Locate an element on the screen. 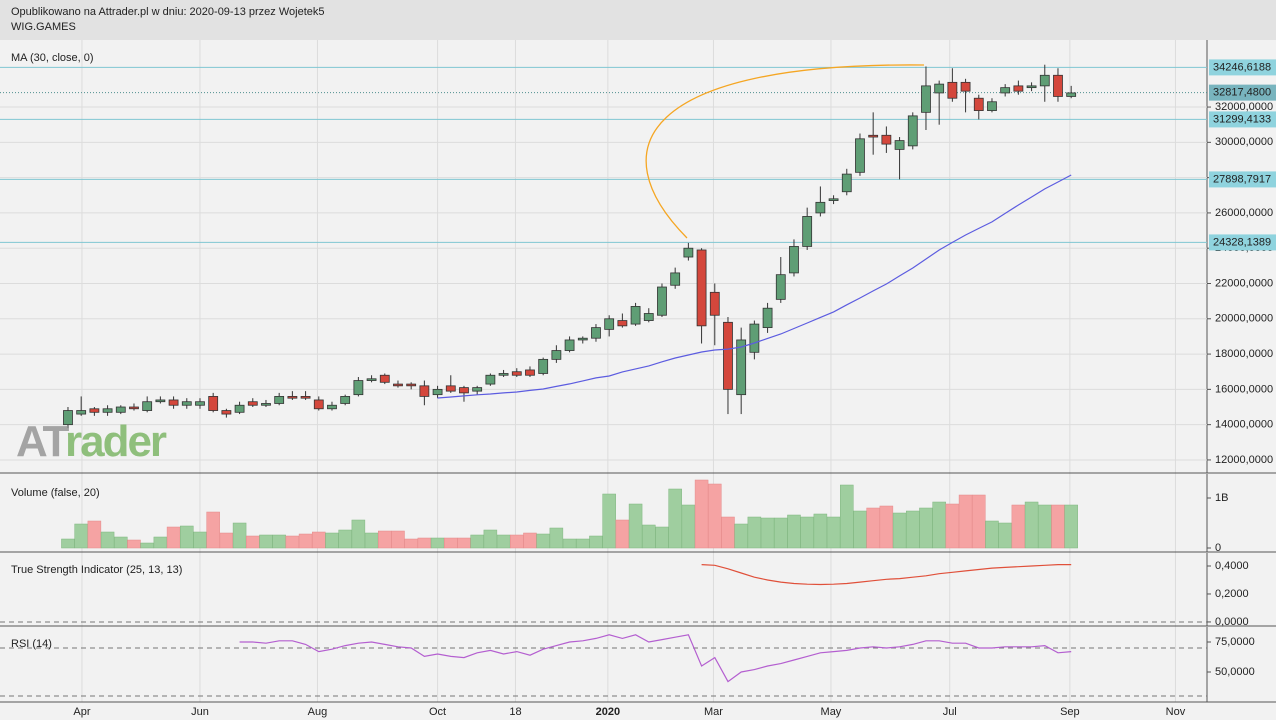 This screenshot has height=720, width=1276. y-tick-label: 1B is located at coordinates (1221, 498).